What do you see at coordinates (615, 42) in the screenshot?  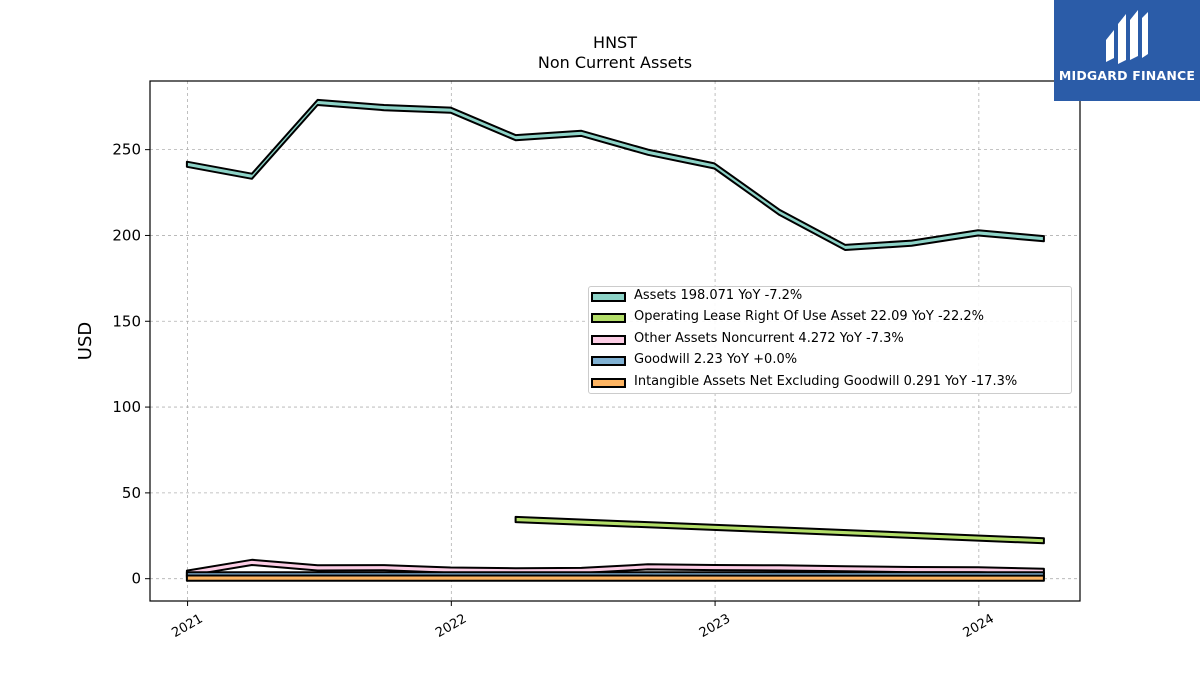 I see `chart-title: HNST` at bounding box center [615, 42].